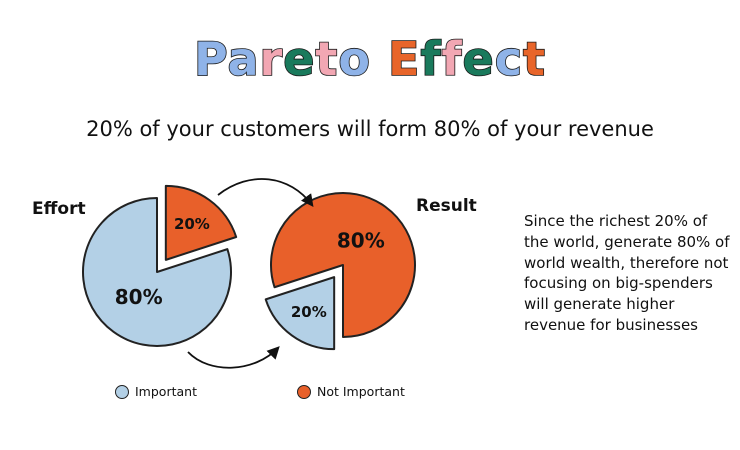  I want to click on legend-item-not-important: Not Important, so click(351, 391).